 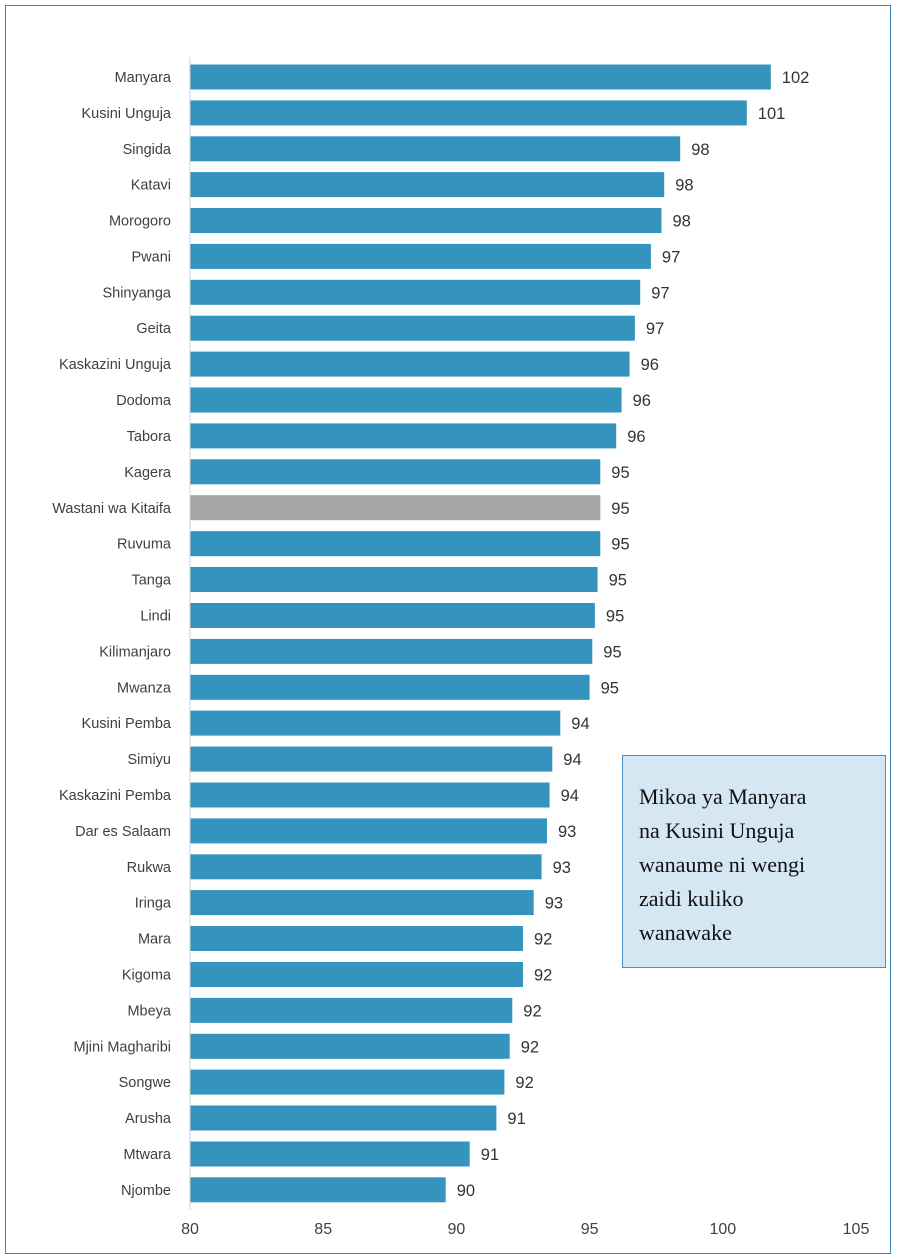 What do you see at coordinates (115, 365) in the screenshot?
I see `category-label: Kaskazini Unguja` at bounding box center [115, 365].